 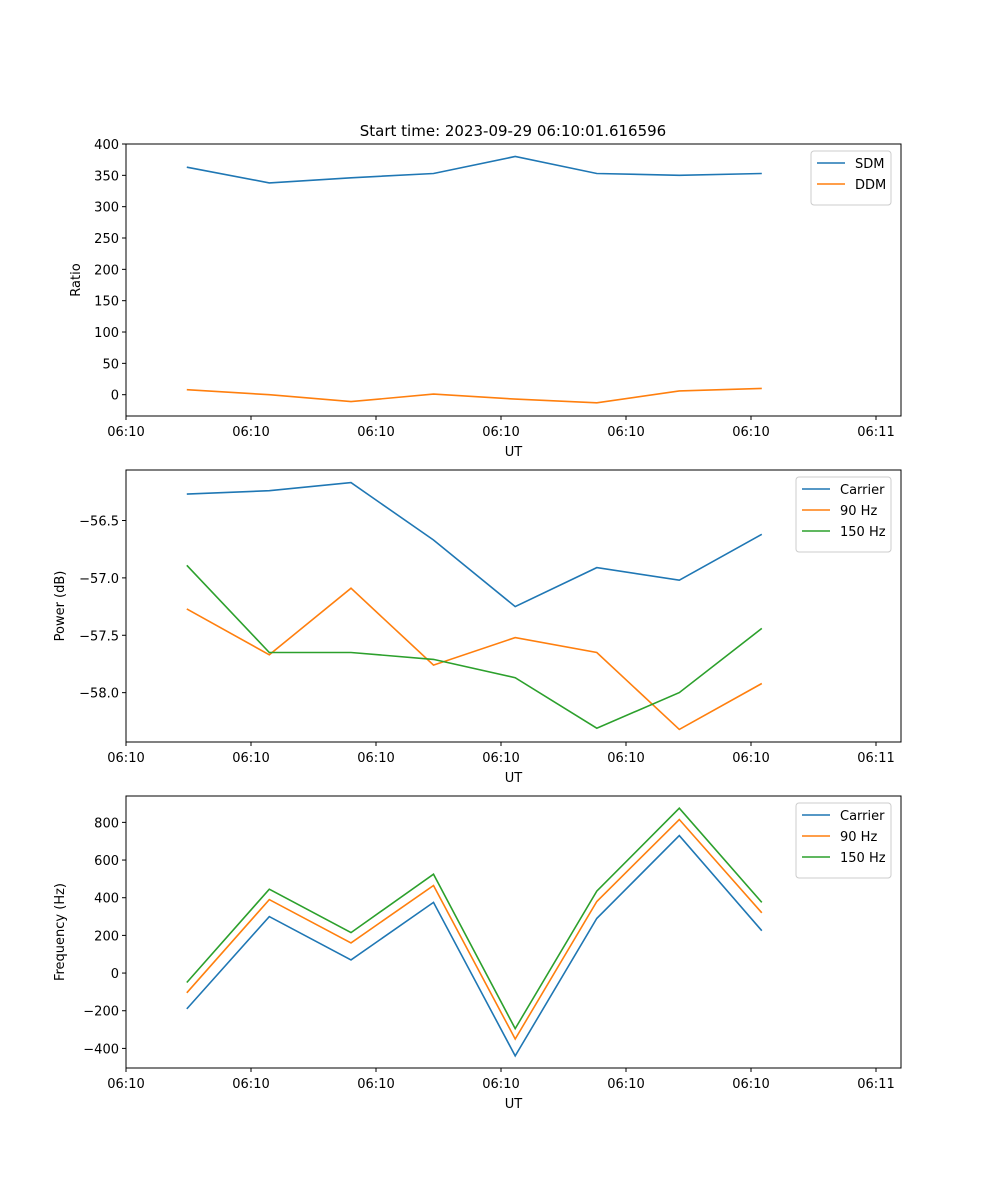 I want to click on legend: SDM DDM, so click(x=851, y=178).